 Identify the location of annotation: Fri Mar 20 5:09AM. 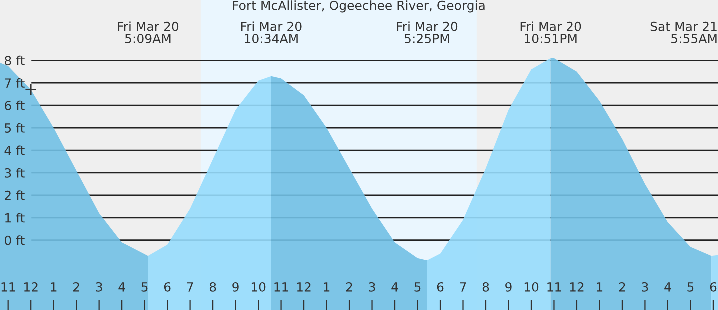
(148, 33).